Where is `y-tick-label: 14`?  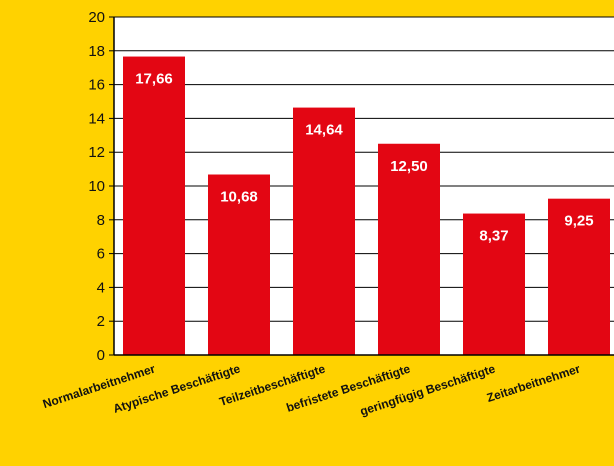
y-tick-label: 14 is located at coordinates (96, 118).